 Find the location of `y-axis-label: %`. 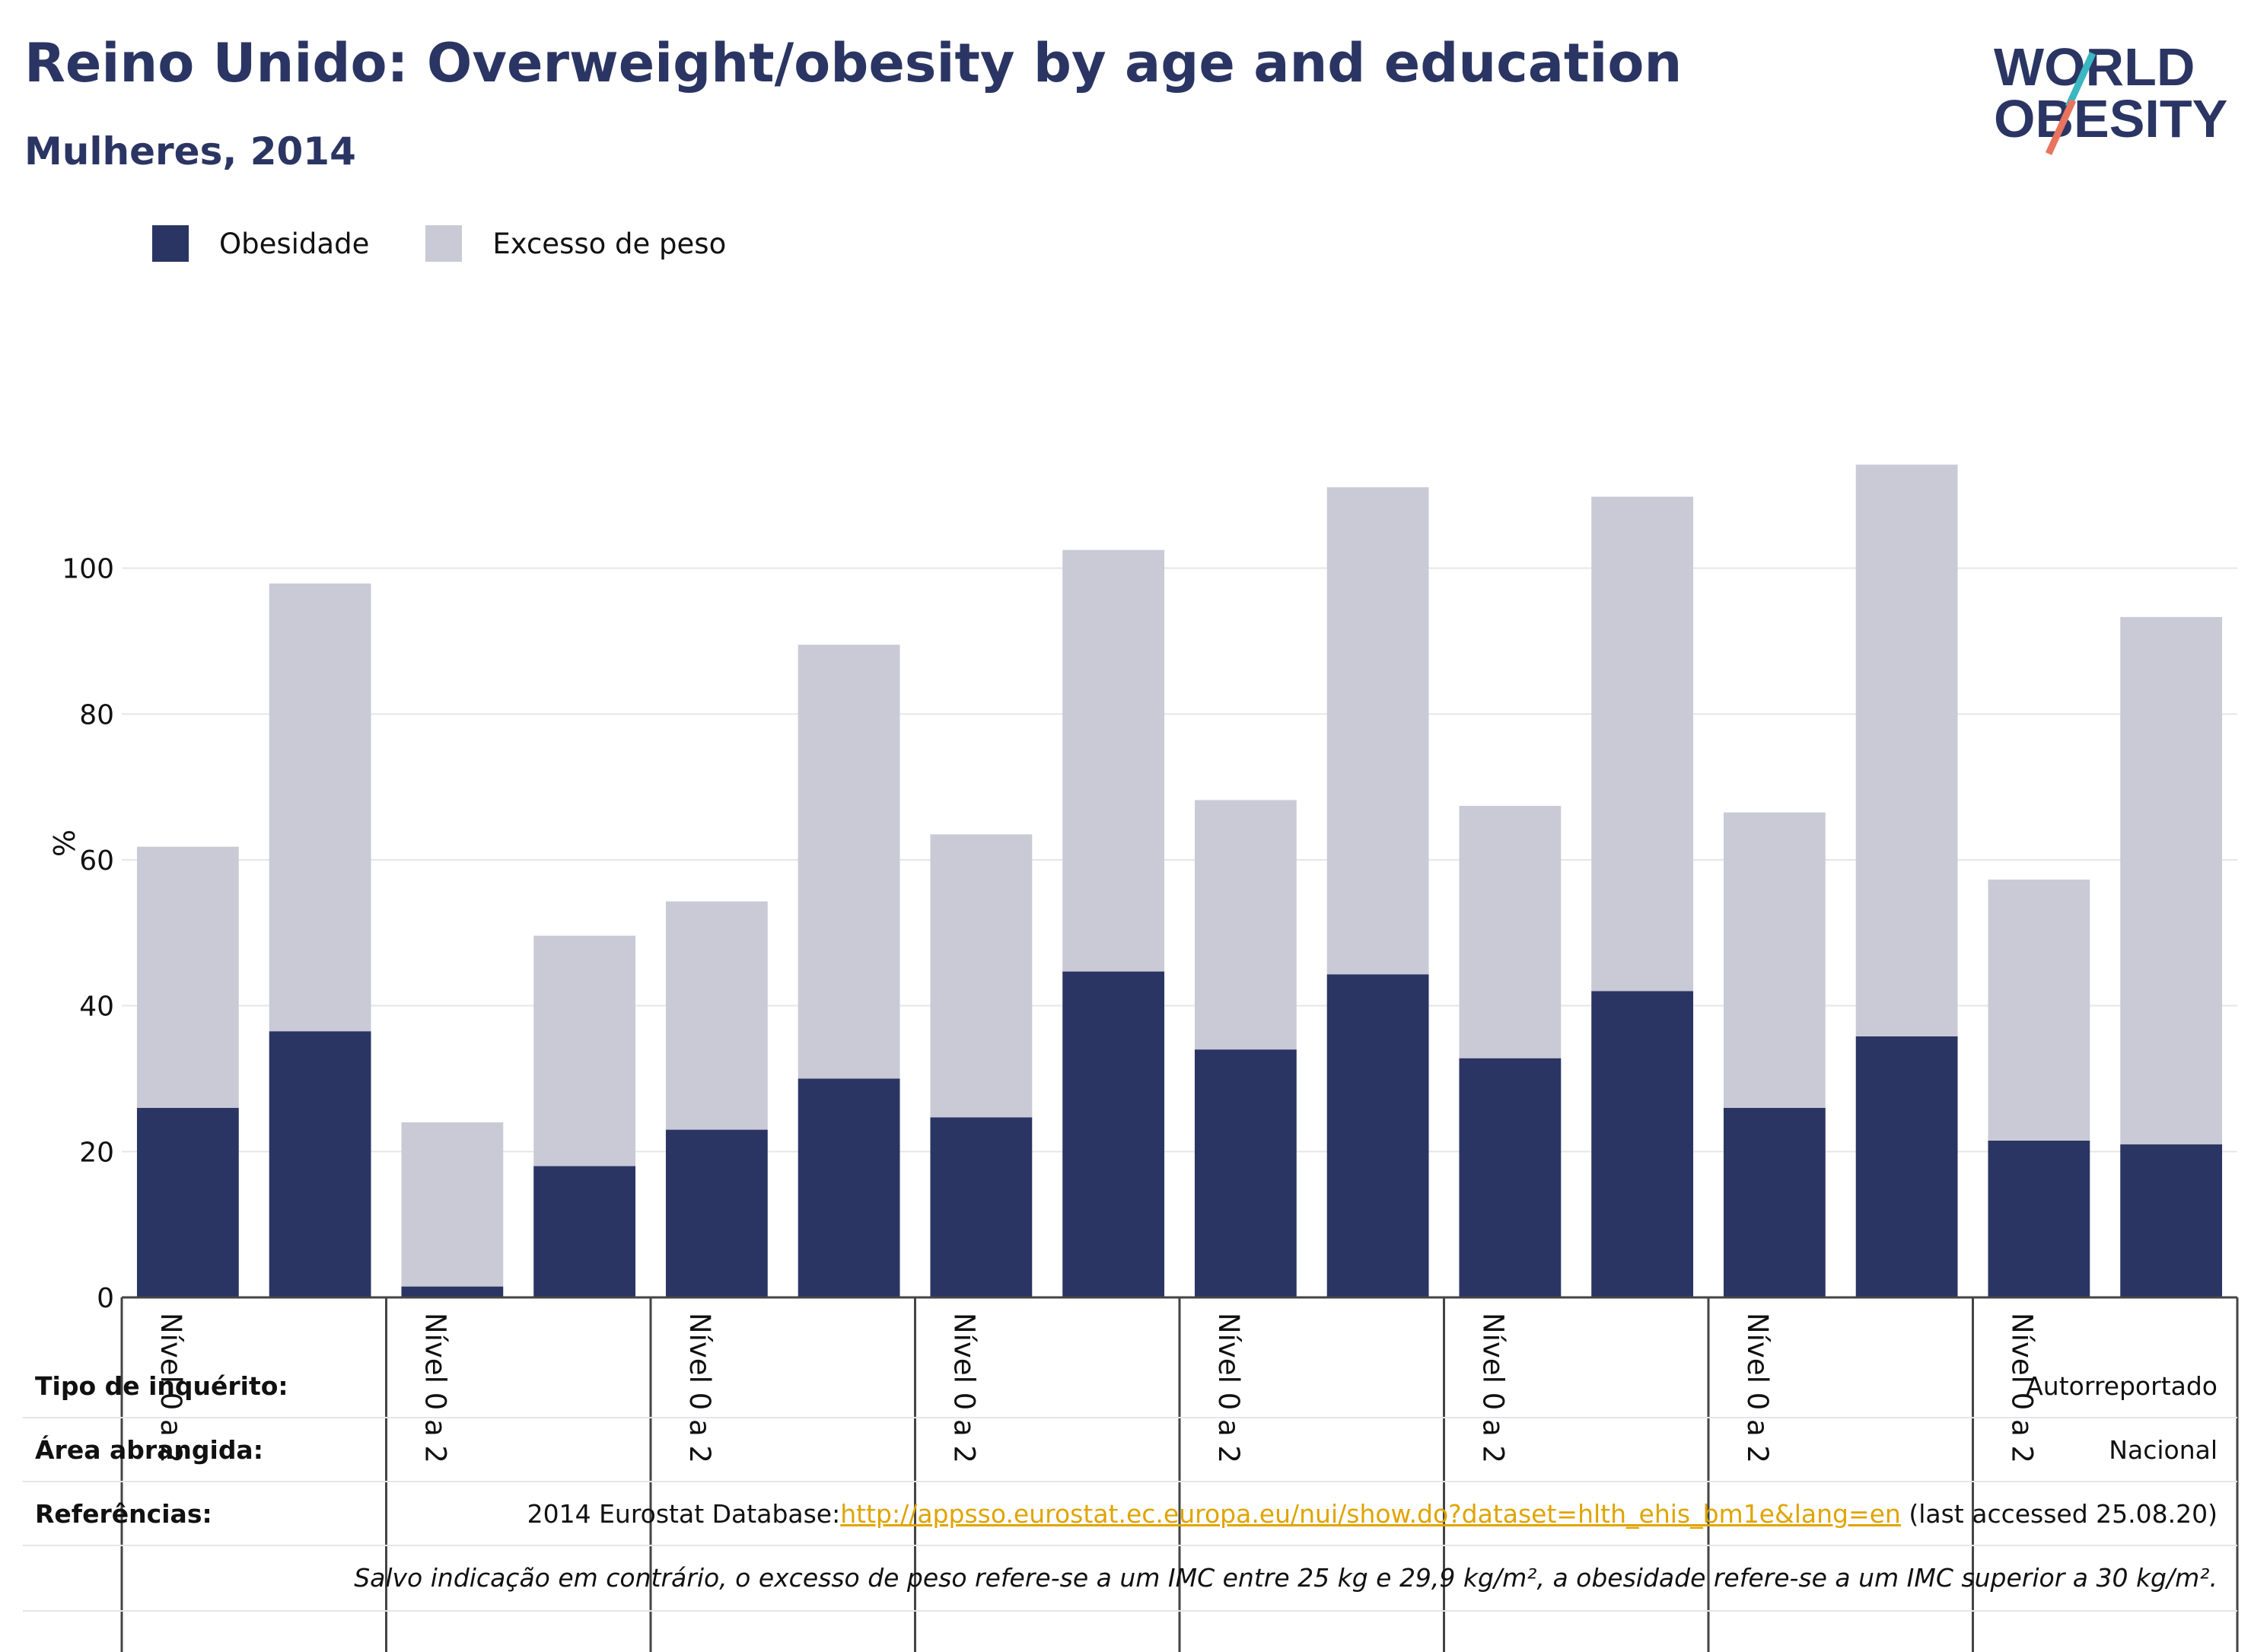

y-axis-label: % is located at coordinates (63, 843).